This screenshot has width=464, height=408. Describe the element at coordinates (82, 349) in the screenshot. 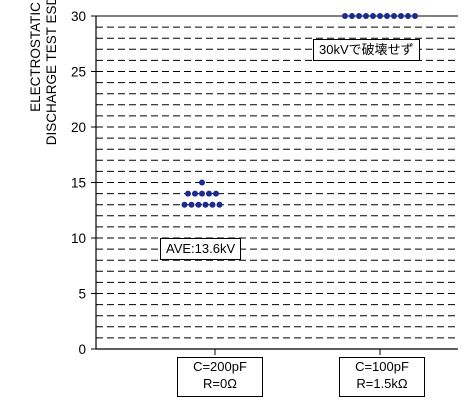

I see `y-tick-label: 0` at that location.